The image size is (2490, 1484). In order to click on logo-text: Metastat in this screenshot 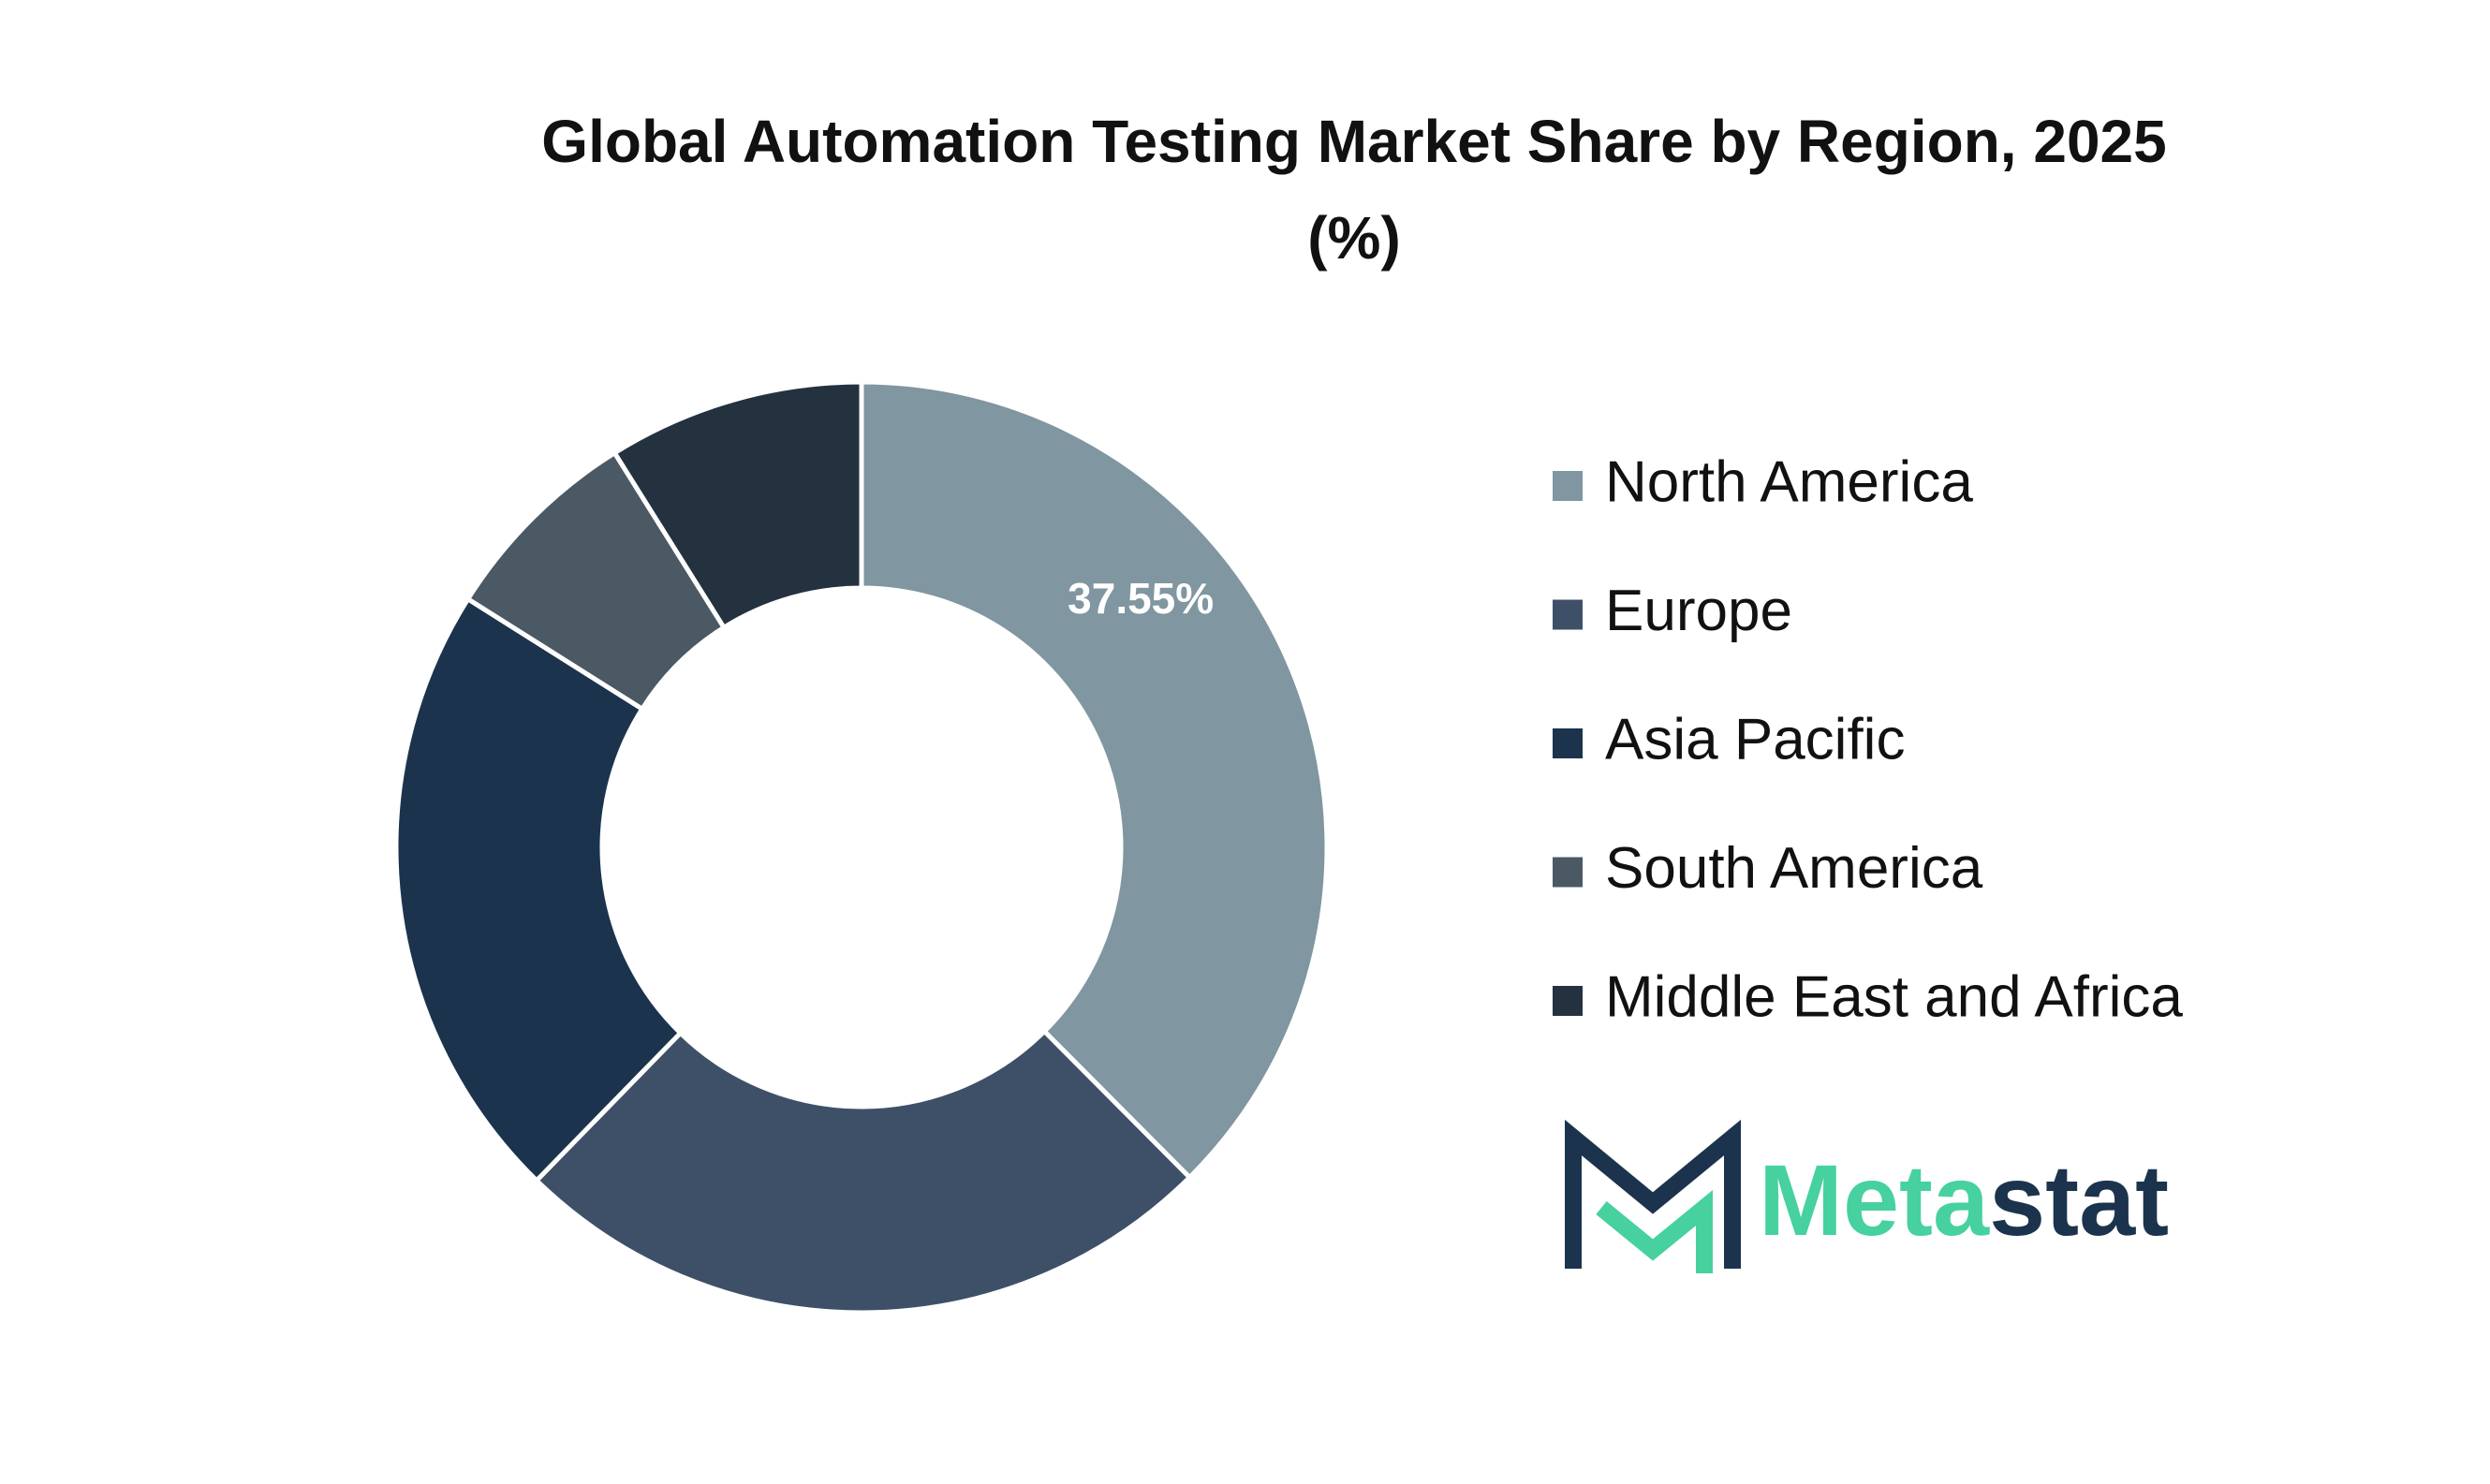, I will do `click(1964, 1199)`.